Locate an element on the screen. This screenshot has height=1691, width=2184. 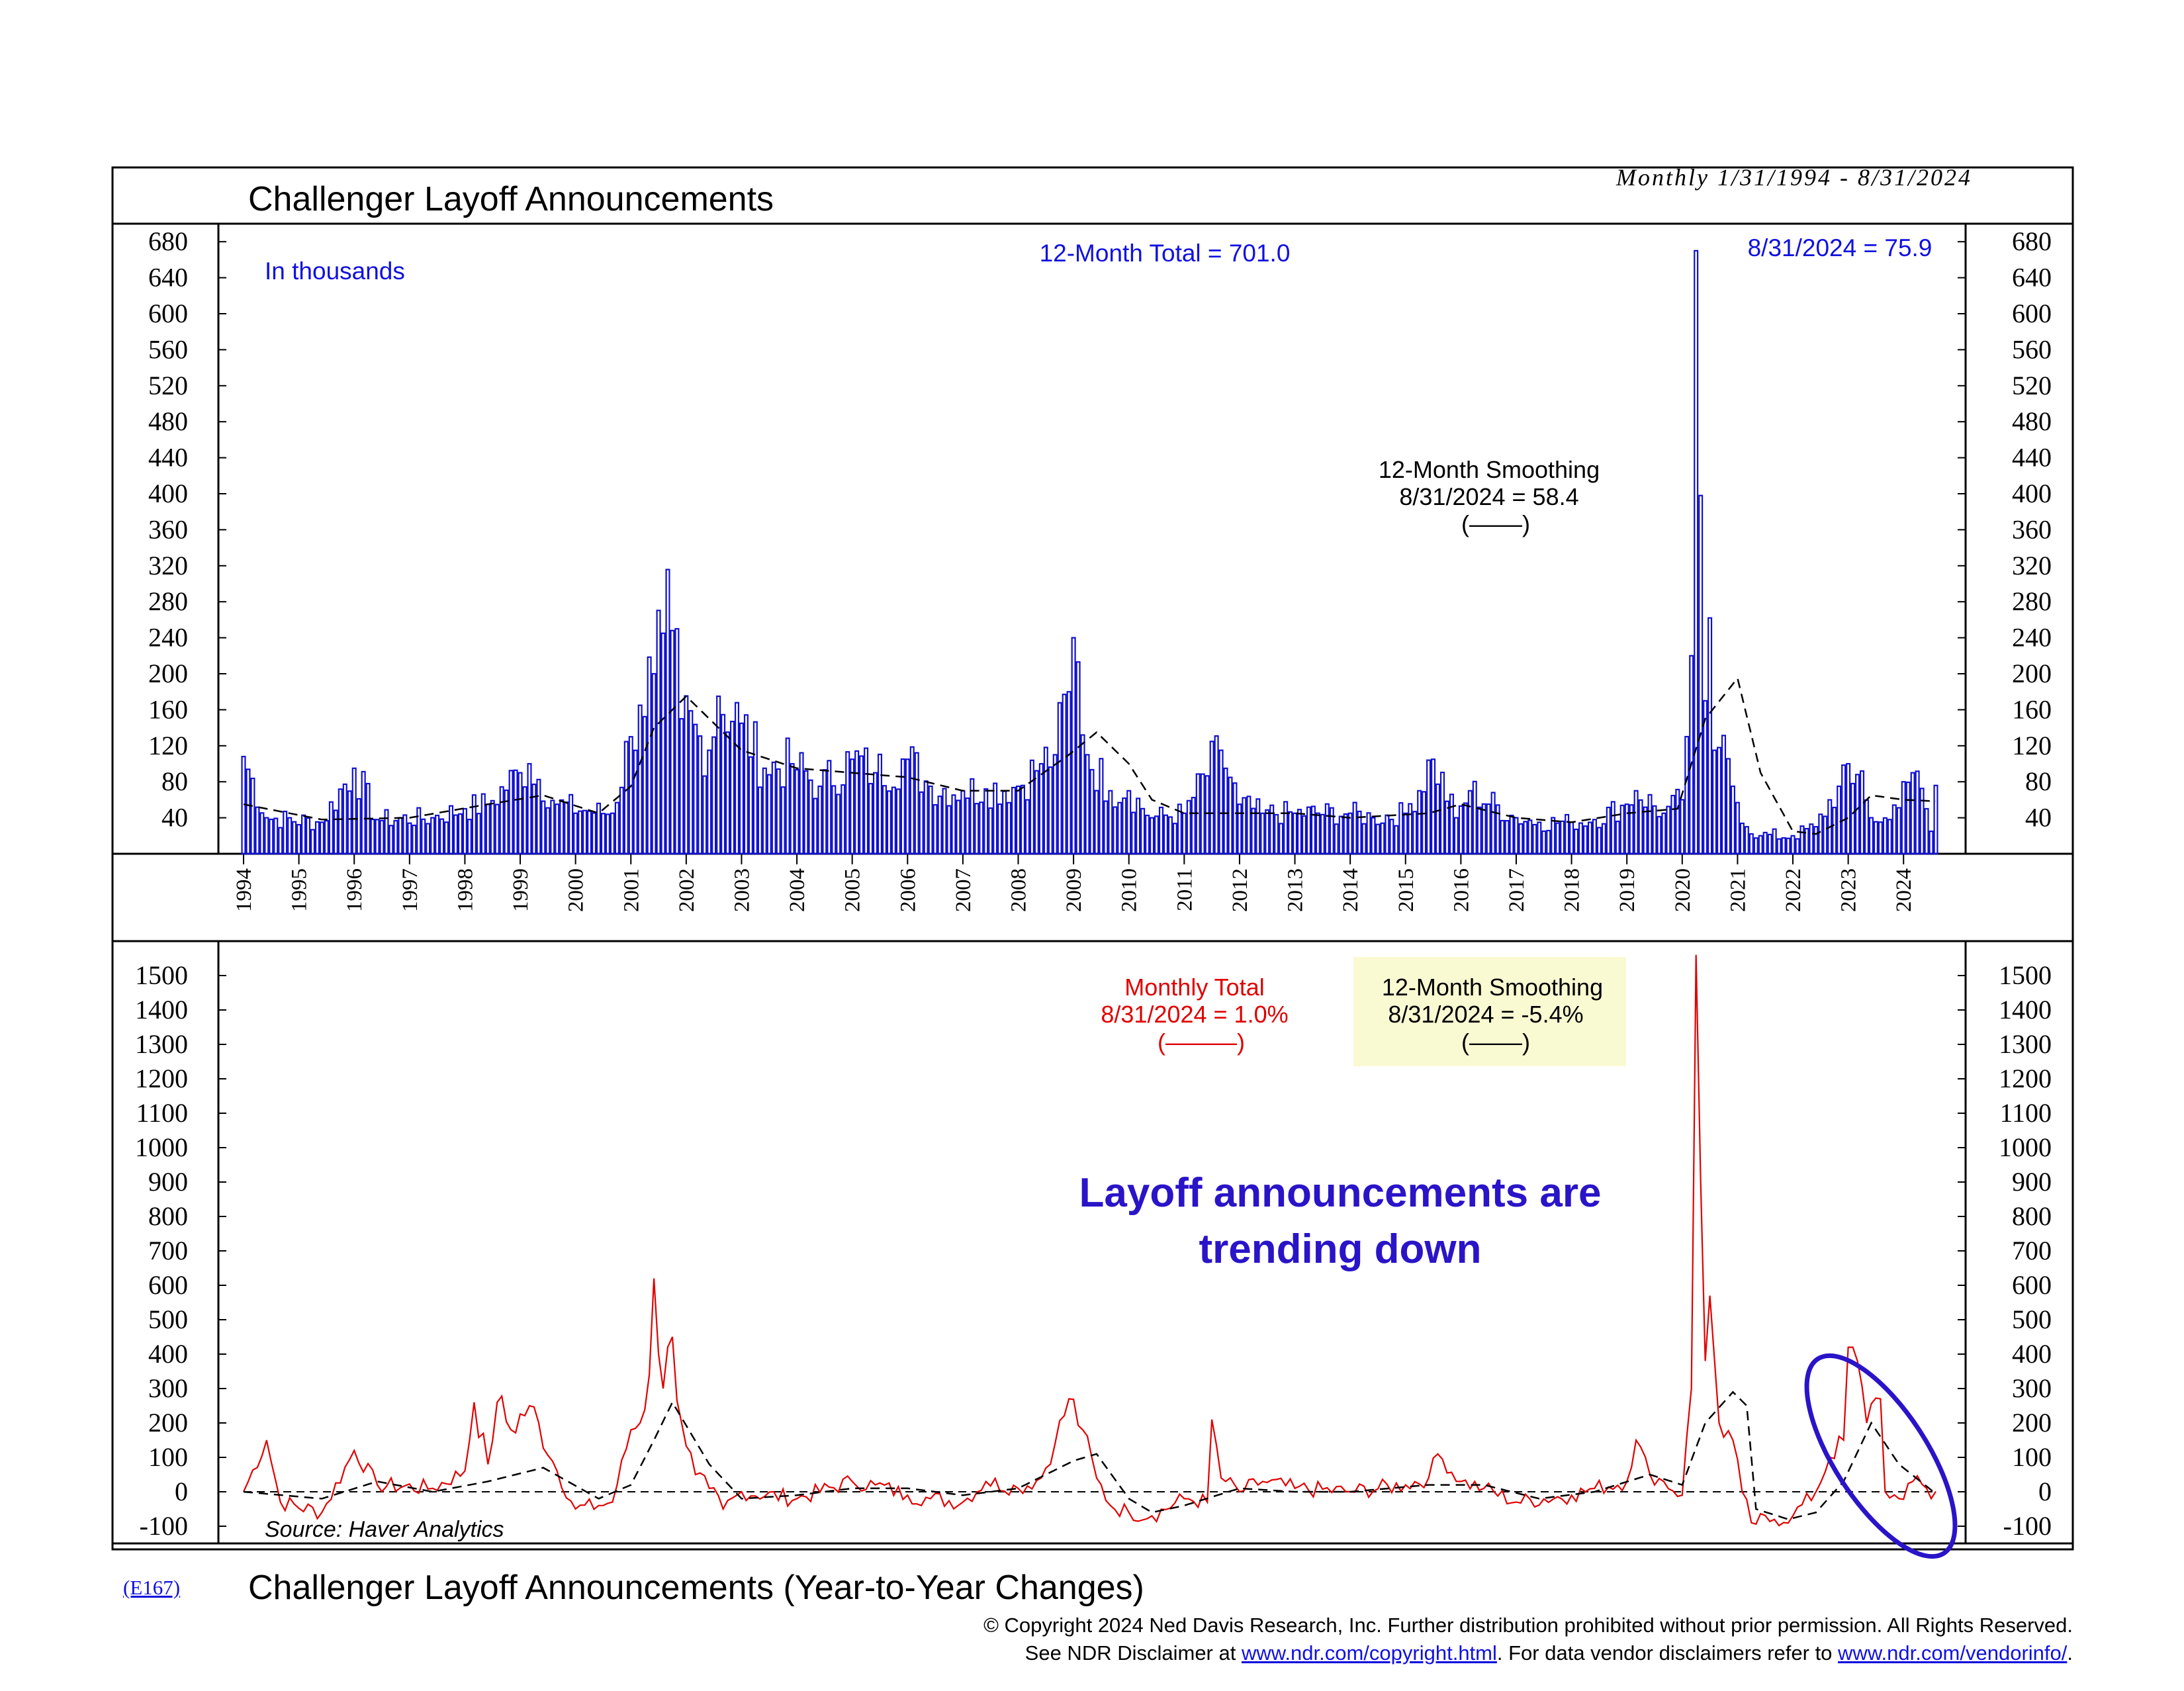
year-label: 2007 is located at coordinates (964, 890).